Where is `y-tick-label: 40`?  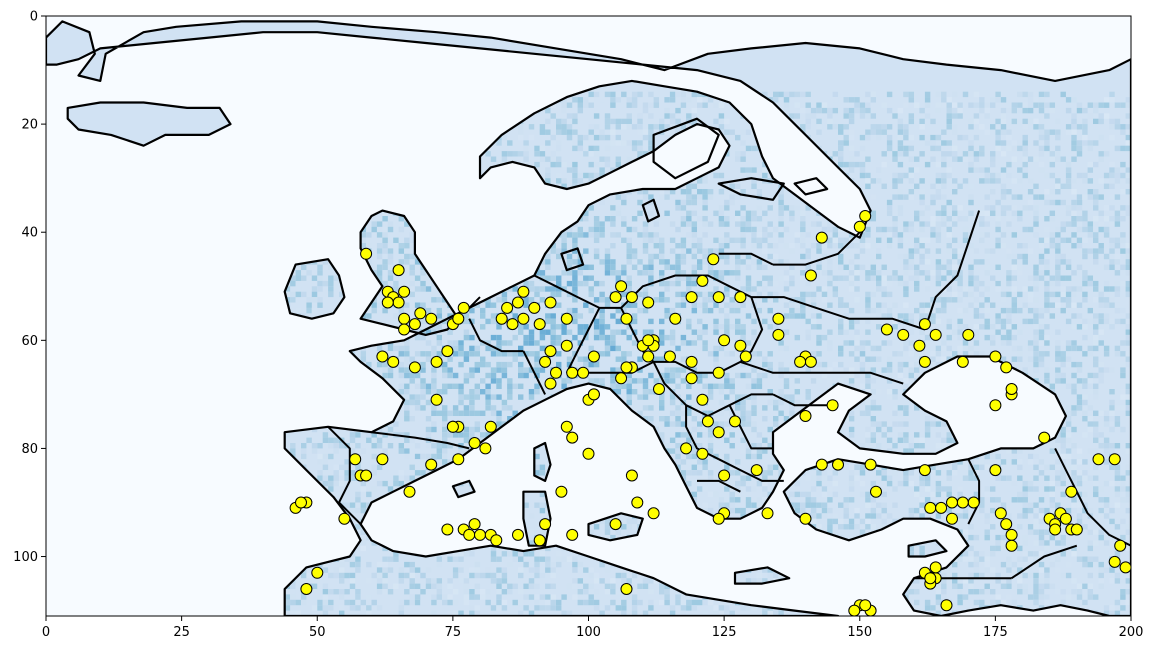
y-tick-label: 40 is located at coordinates (29, 233).